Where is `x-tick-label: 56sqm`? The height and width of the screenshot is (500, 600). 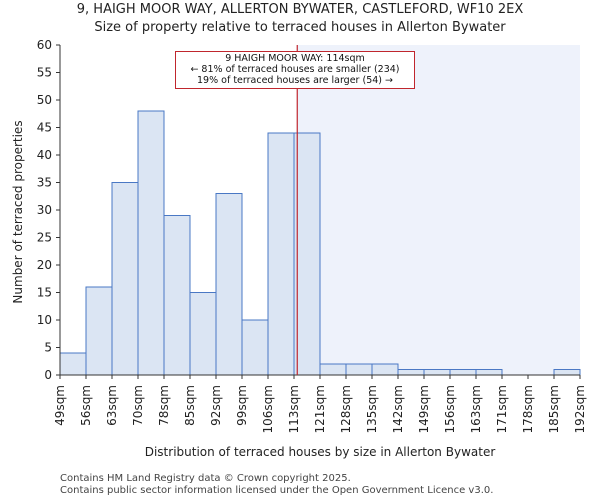 x-tick-label: 56sqm is located at coordinates (86, 405).